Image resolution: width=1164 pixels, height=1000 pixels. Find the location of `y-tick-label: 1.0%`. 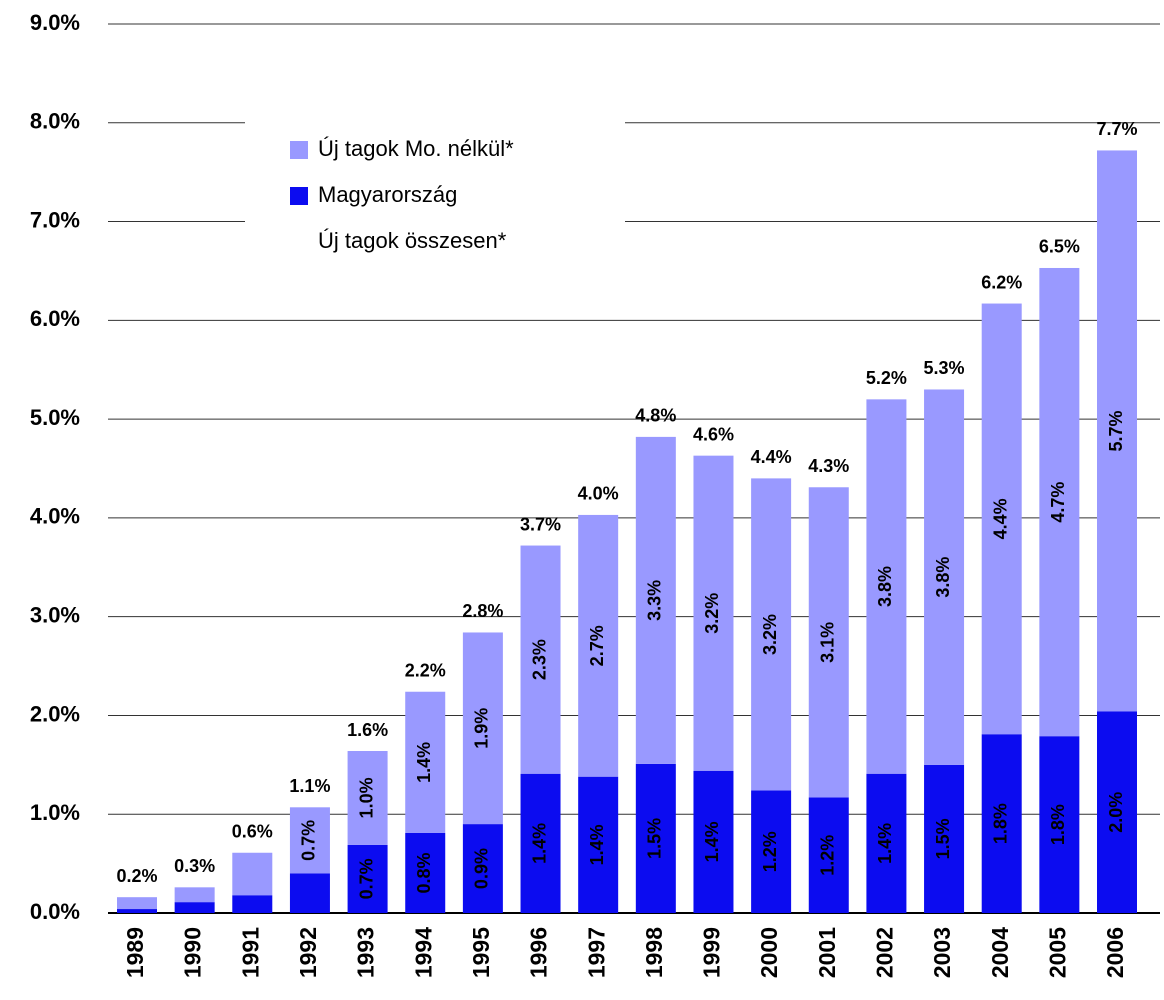

y-tick-label: 1.0% is located at coordinates (55, 812).